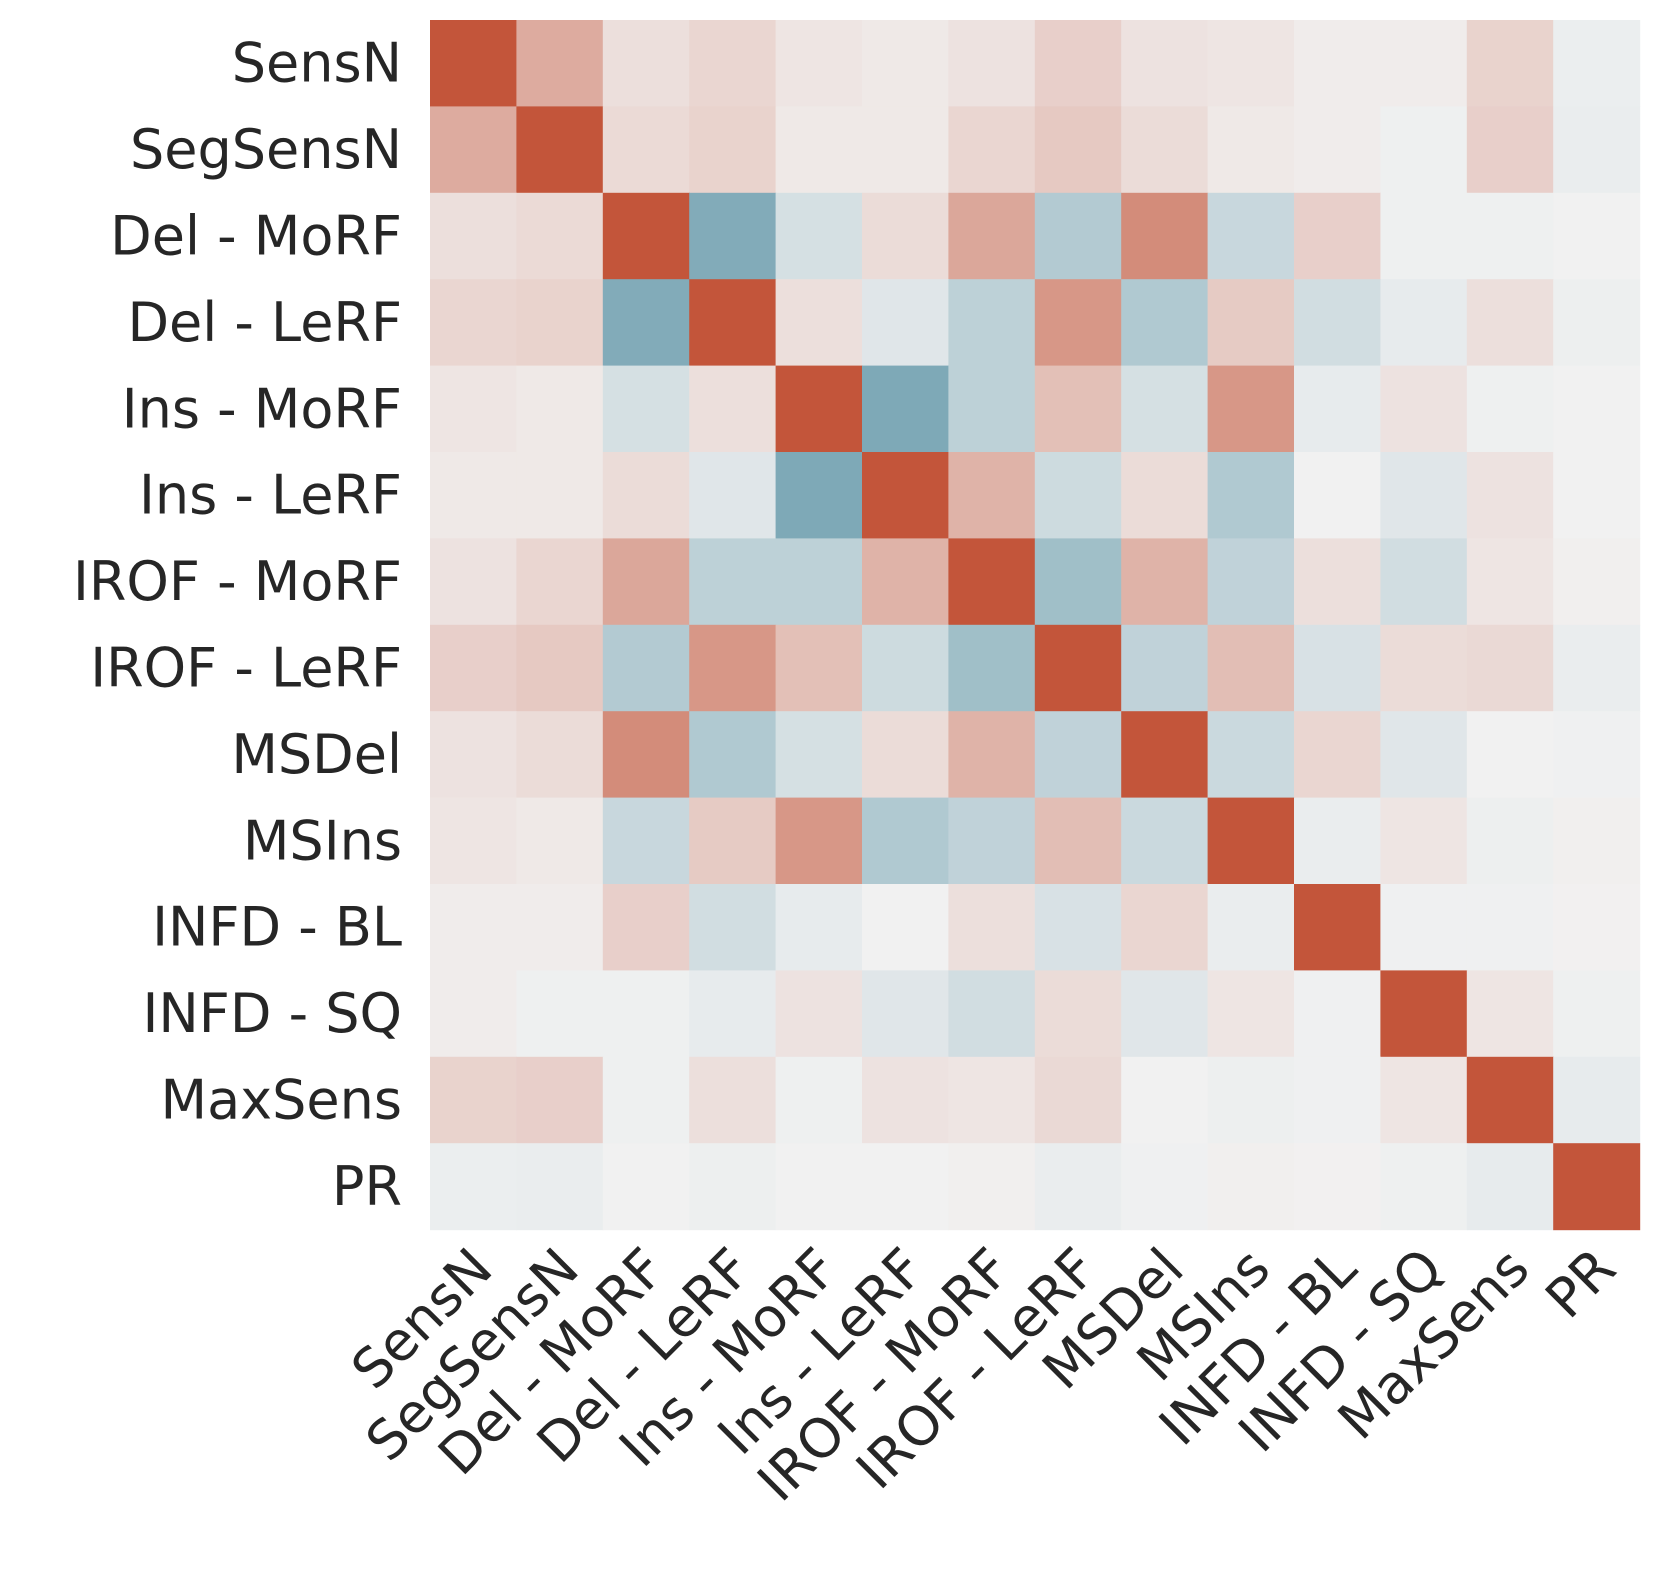  I want to click on y-tick-label: PR, so click(367, 1186).